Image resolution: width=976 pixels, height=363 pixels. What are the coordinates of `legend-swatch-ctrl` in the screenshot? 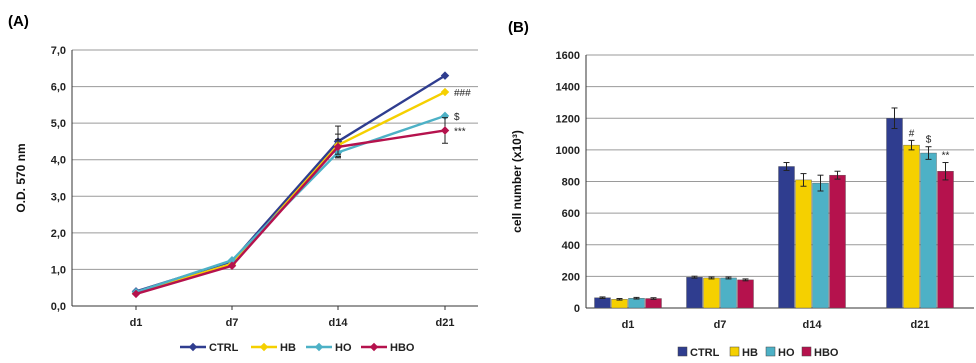 It's located at (682, 351).